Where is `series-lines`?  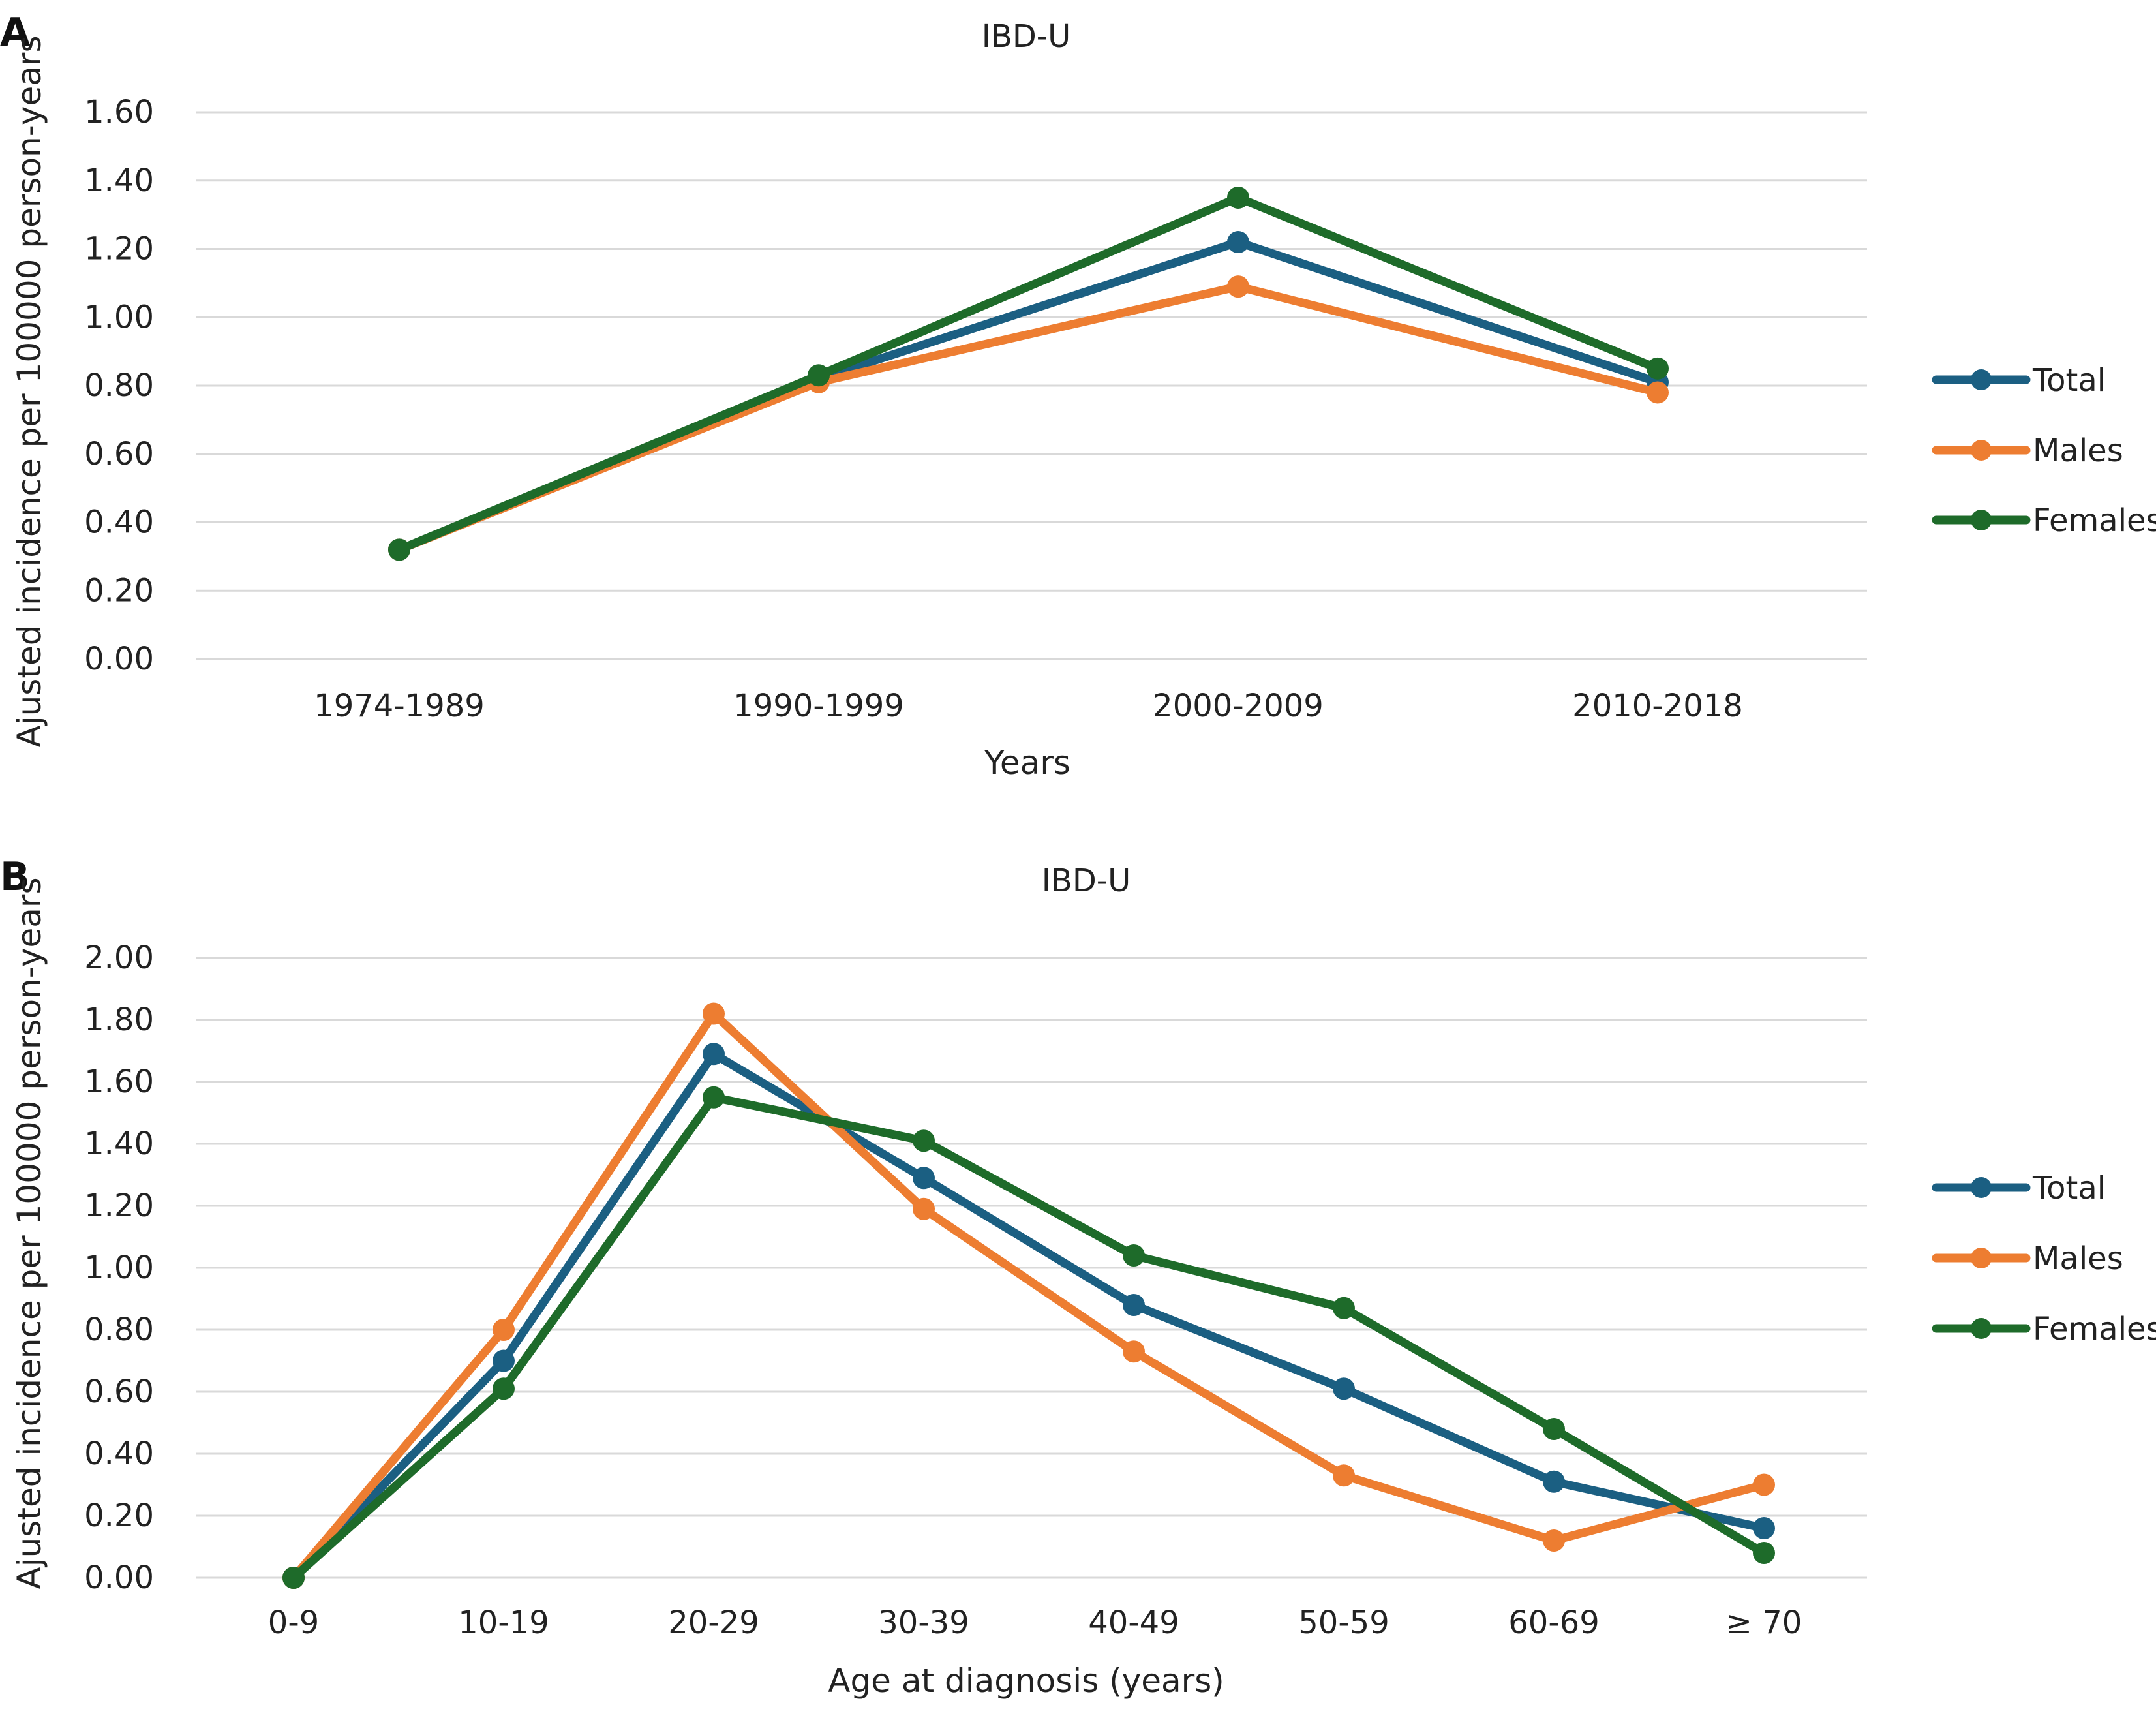 series-lines is located at coordinates (1029, 373).